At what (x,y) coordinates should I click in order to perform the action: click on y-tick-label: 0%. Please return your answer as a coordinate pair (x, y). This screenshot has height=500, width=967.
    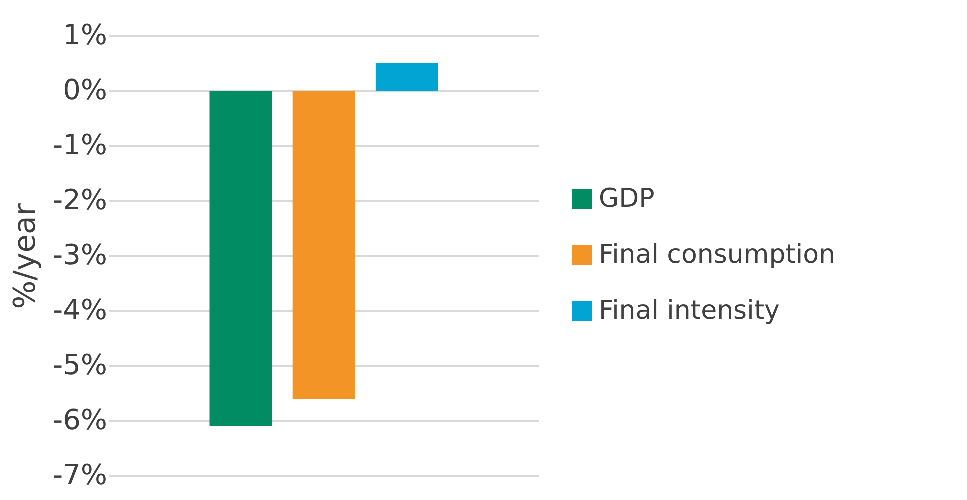
    Looking at the image, I should click on (85, 90).